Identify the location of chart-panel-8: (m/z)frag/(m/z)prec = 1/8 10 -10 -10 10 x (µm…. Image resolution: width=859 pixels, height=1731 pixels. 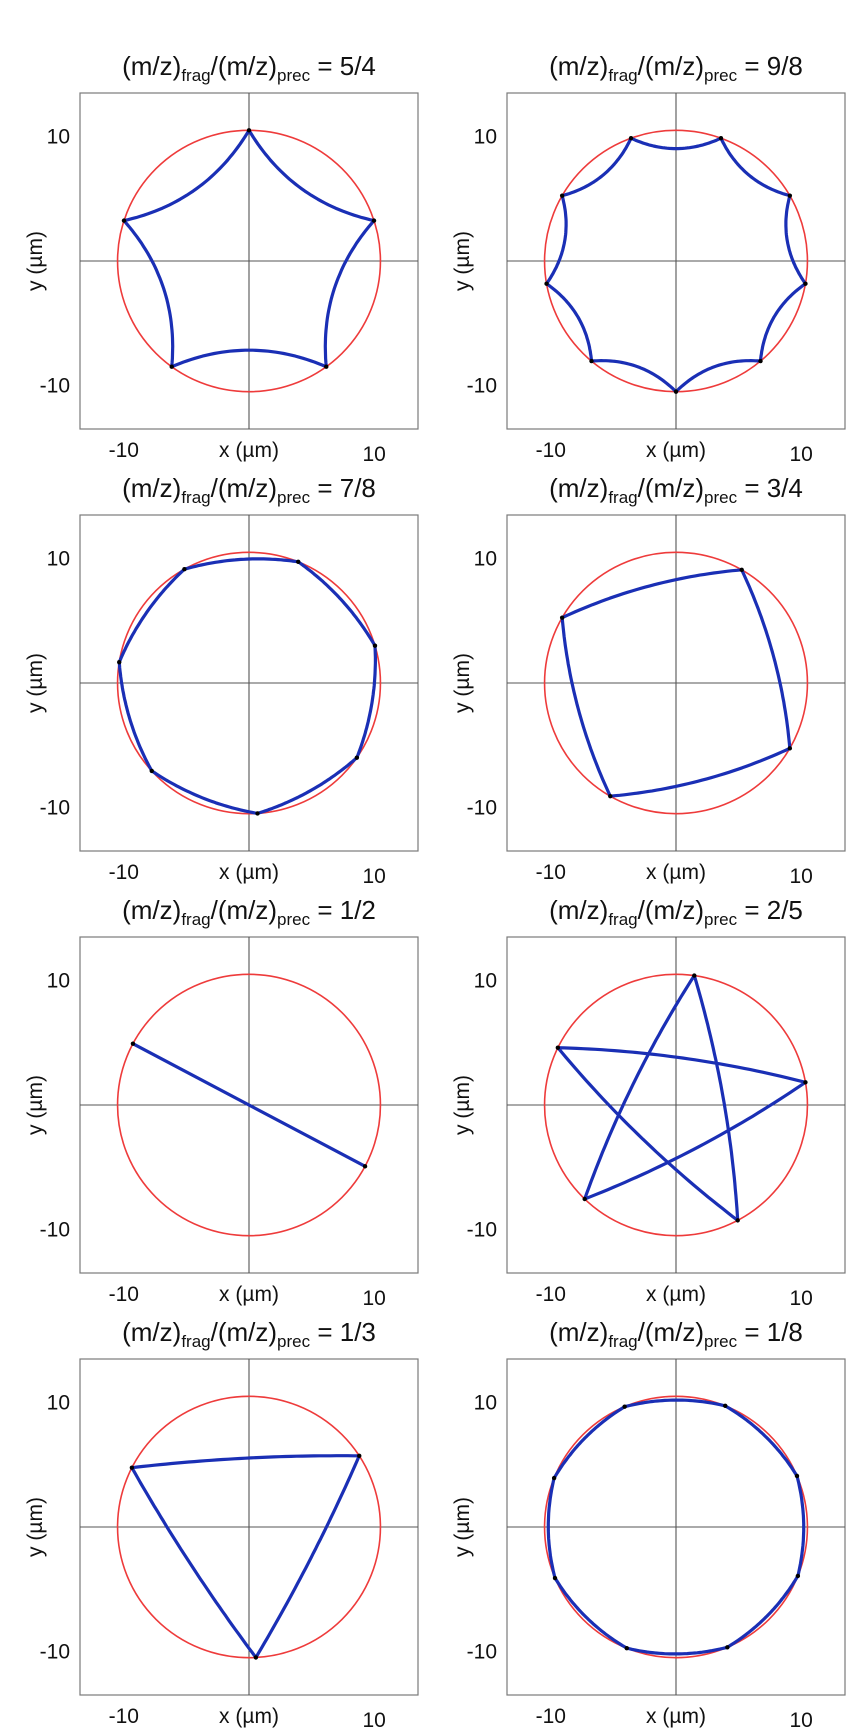
(648, 1524).